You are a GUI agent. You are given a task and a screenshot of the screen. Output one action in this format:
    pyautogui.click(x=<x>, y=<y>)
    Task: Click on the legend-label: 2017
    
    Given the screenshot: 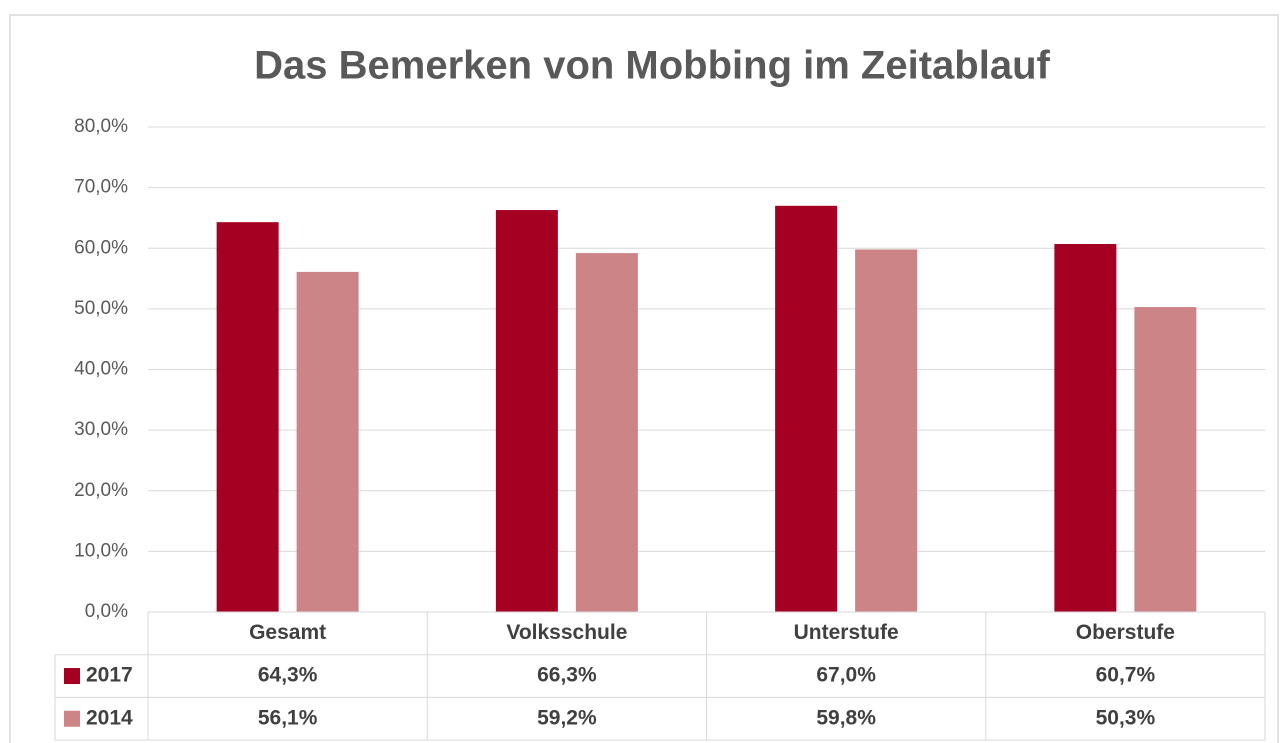 What is the action you would take?
    pyautogui.click(x=109, y=675)
    